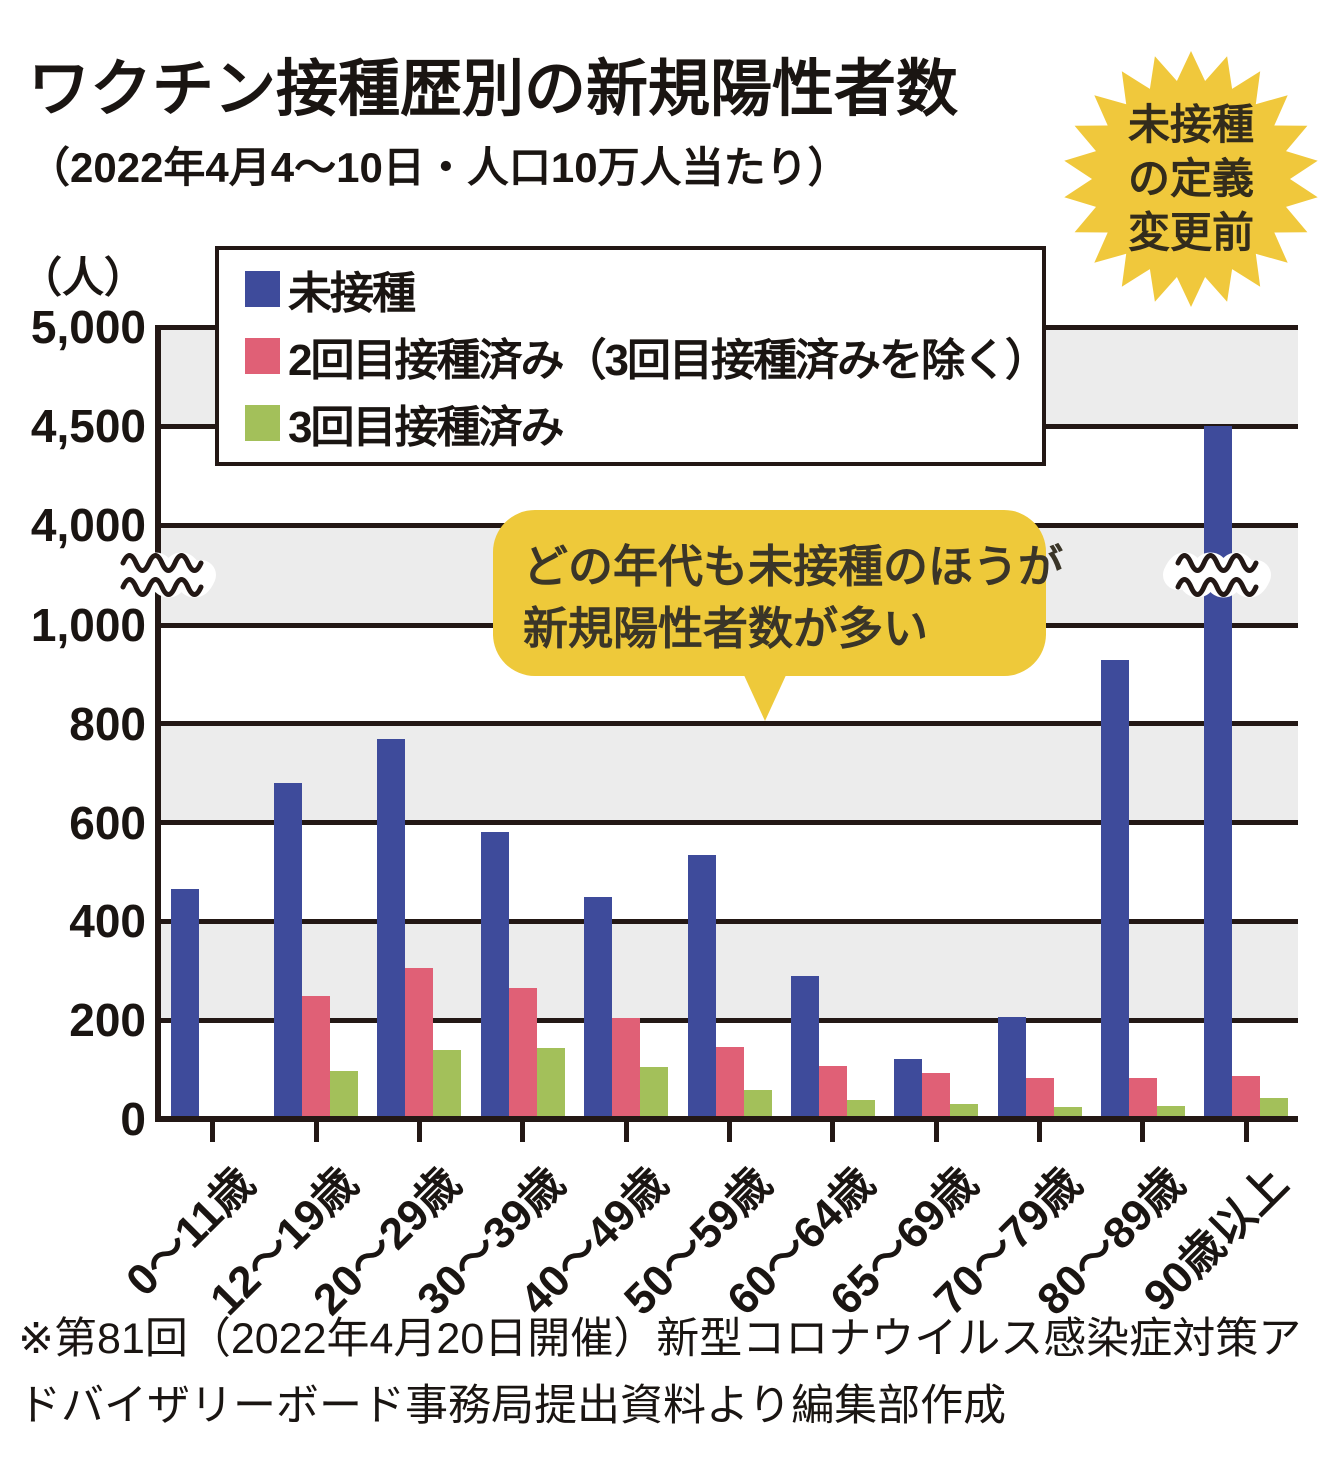 The width and height of the screenshot is (1340, 1460). Describe the element at coordinates (88, 625) in the screenshot. I see `y-tick-label: 1,000` at that location.